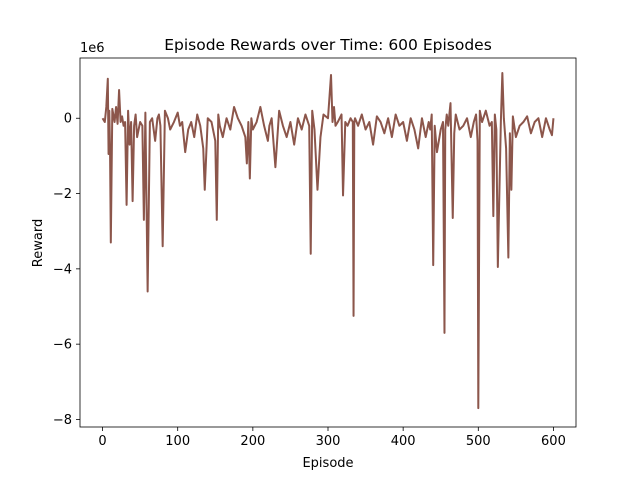  I want to click on x-tick-label: 600, so click(553, 441).